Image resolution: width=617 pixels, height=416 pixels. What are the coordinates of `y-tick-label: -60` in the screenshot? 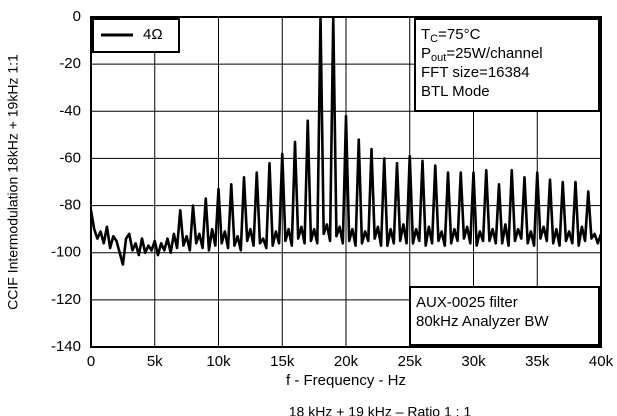 It's located at (70, 157).